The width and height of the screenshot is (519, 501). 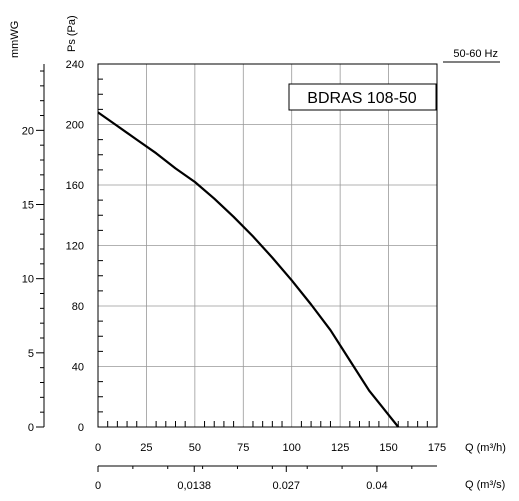 I want to click on m3s-tick-label: 0,0138, so click(x=194, y=486).